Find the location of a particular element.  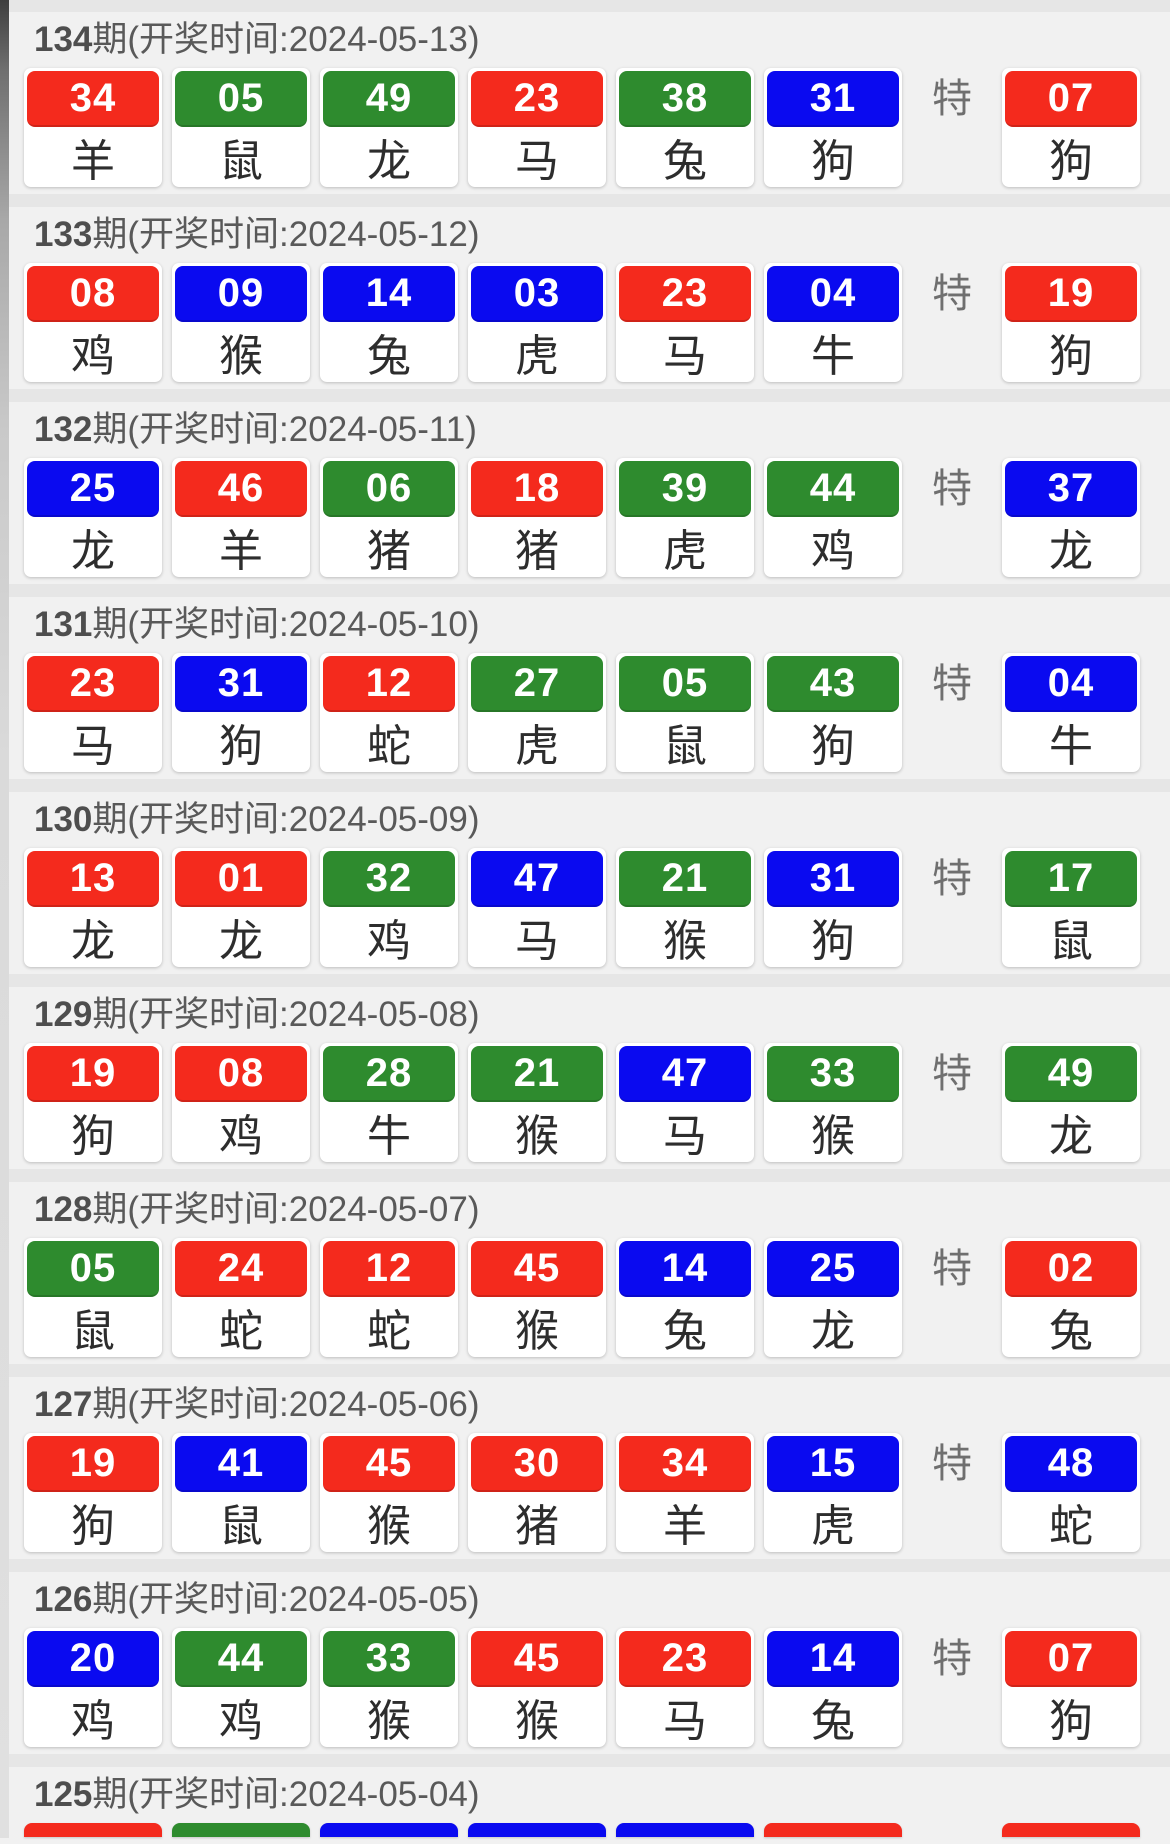

ball-number: 20 is located at coordinates (93, 1659).